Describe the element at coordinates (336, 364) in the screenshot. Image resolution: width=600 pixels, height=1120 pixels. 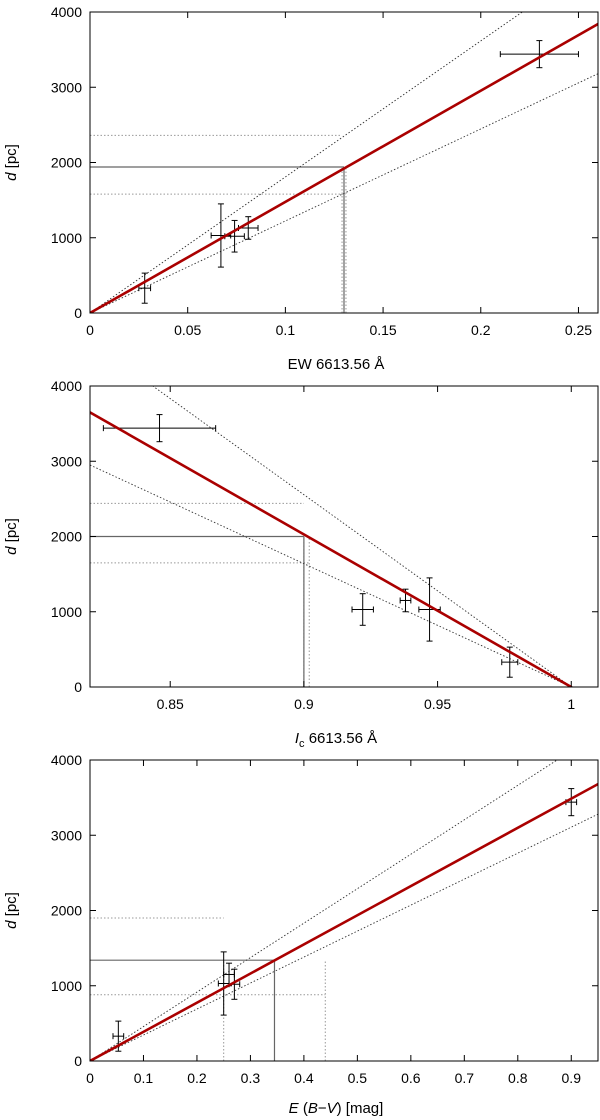
I see `x-axis-label: EW 6613.56 Å` at that location.